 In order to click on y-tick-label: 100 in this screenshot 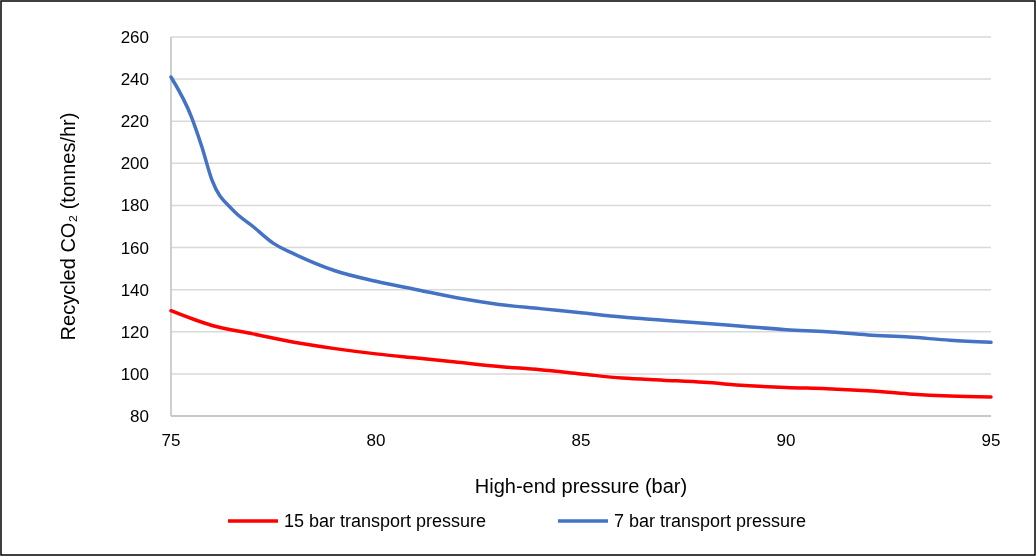, I will do `click(134, 374)`.